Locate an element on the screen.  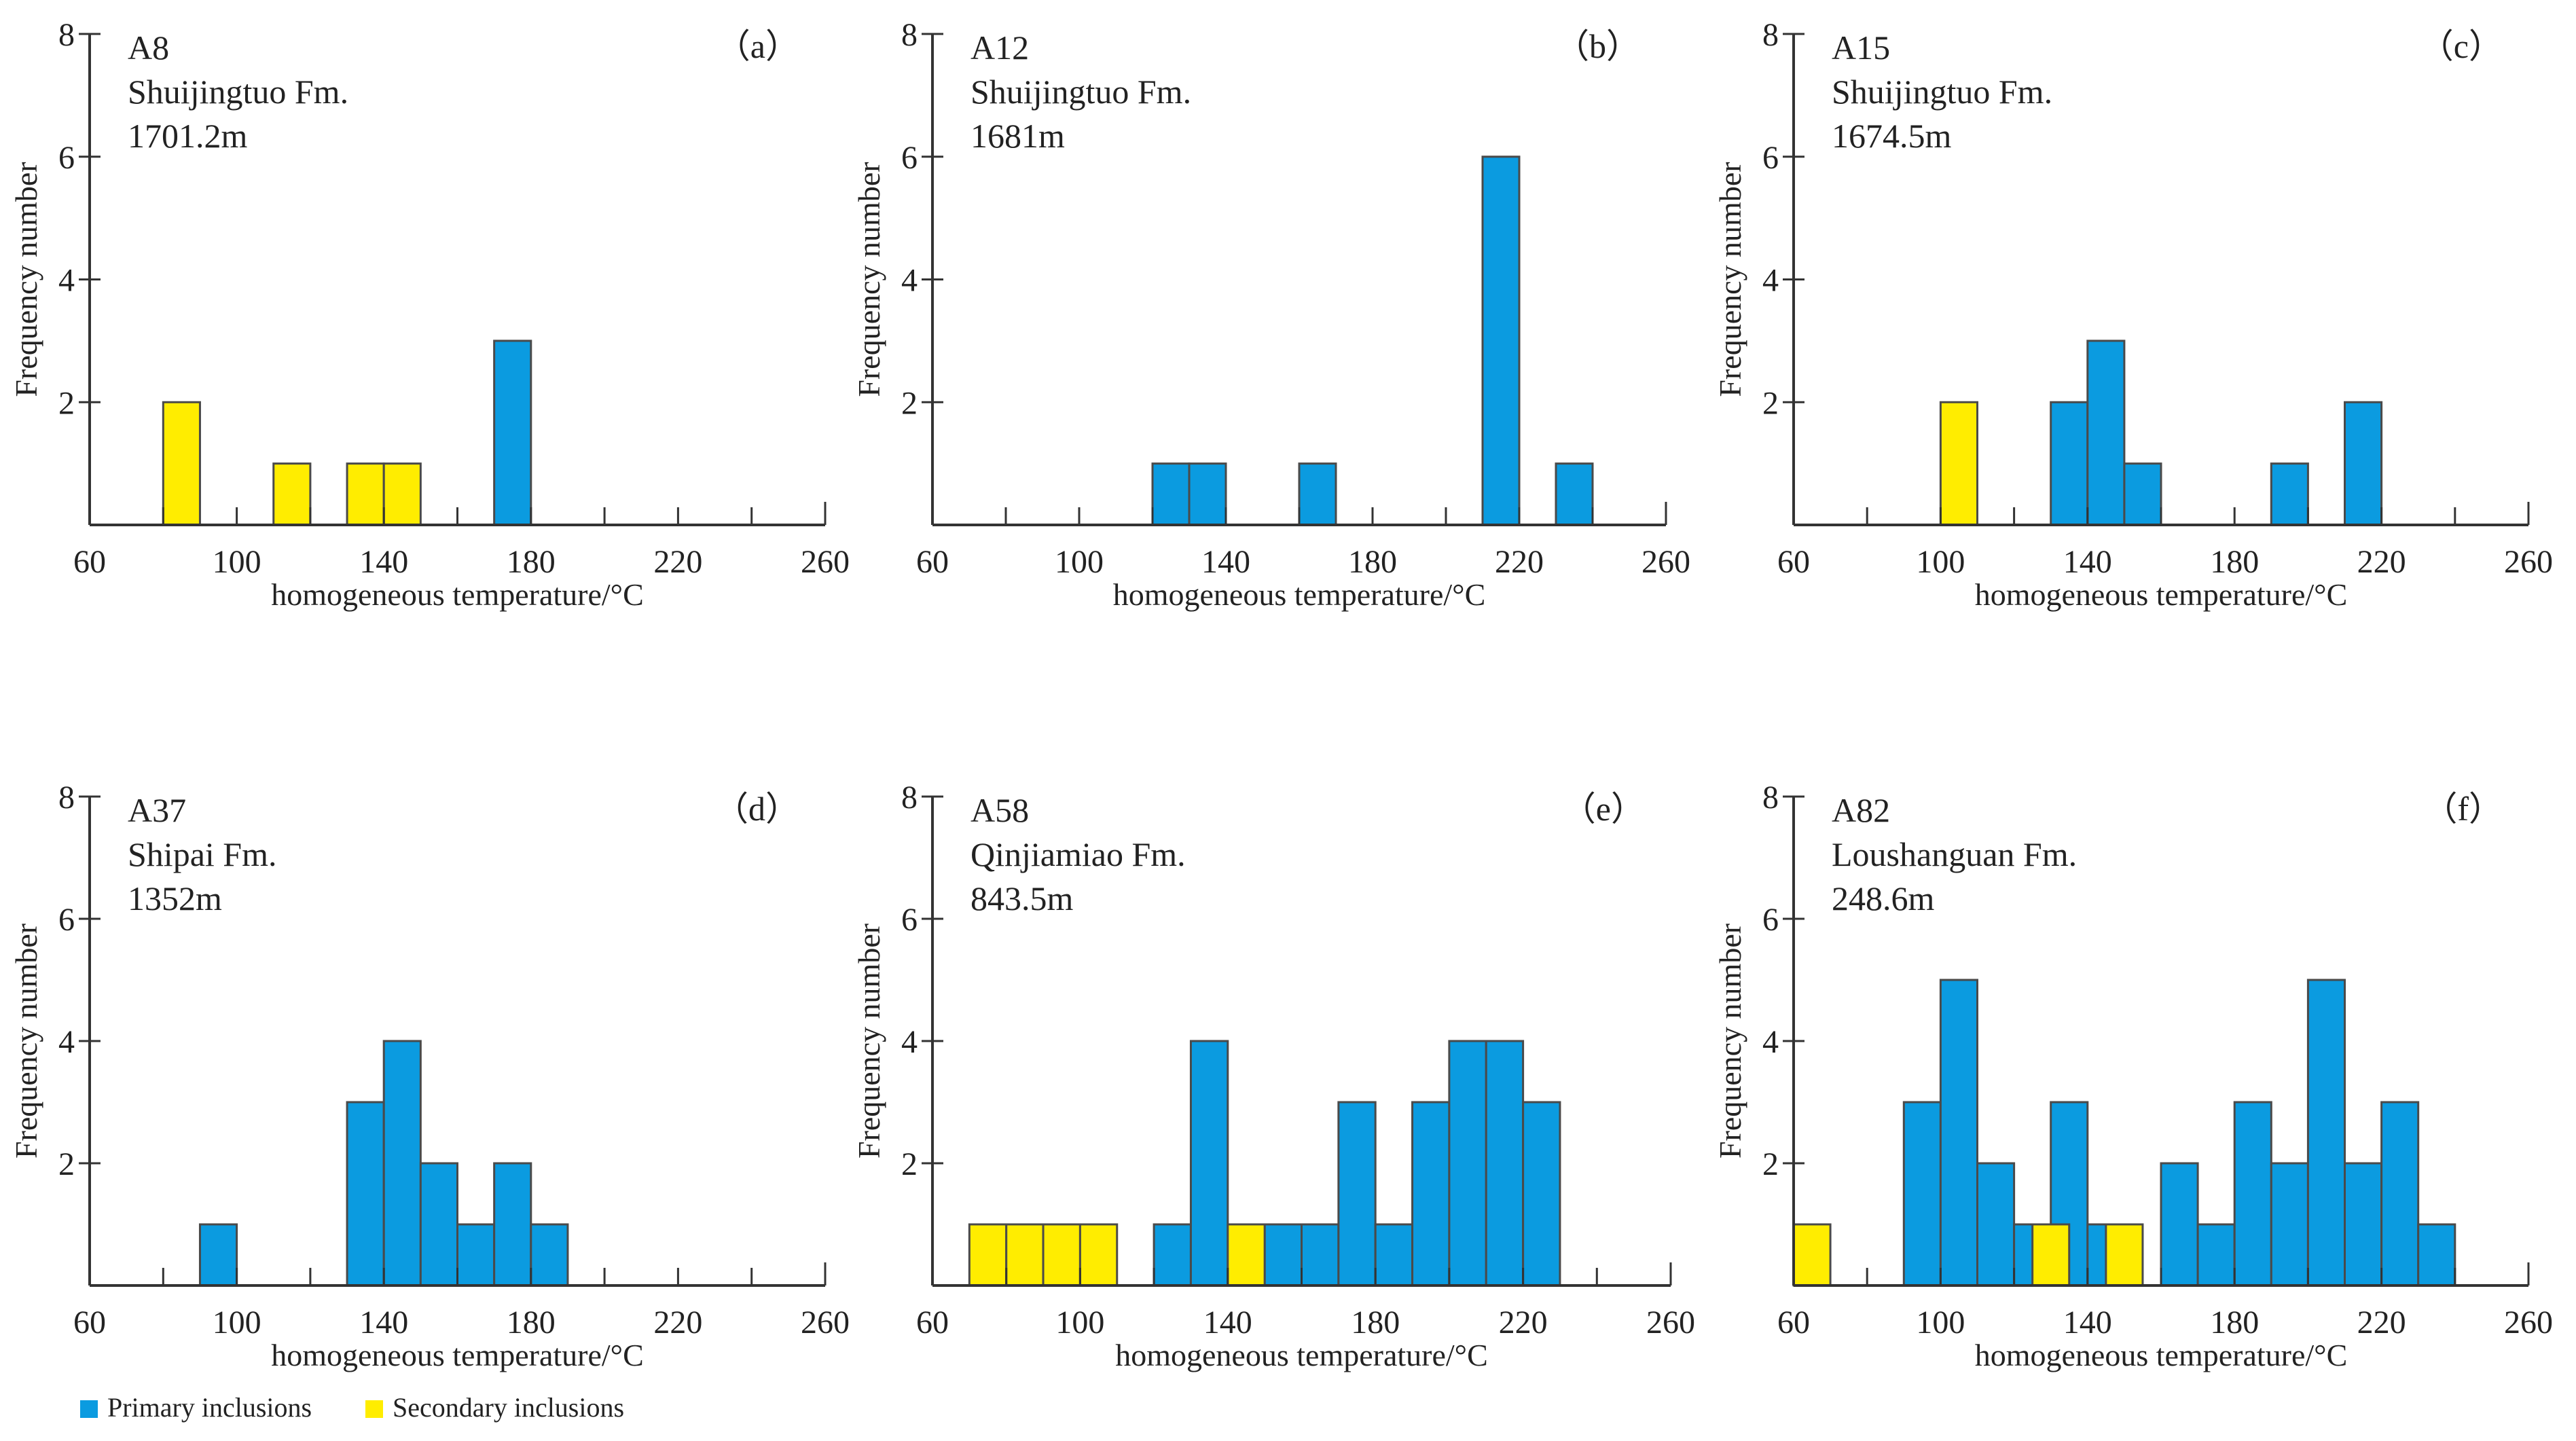
sample-title-line: 1674.5m is located at coordinates (1892, 136).